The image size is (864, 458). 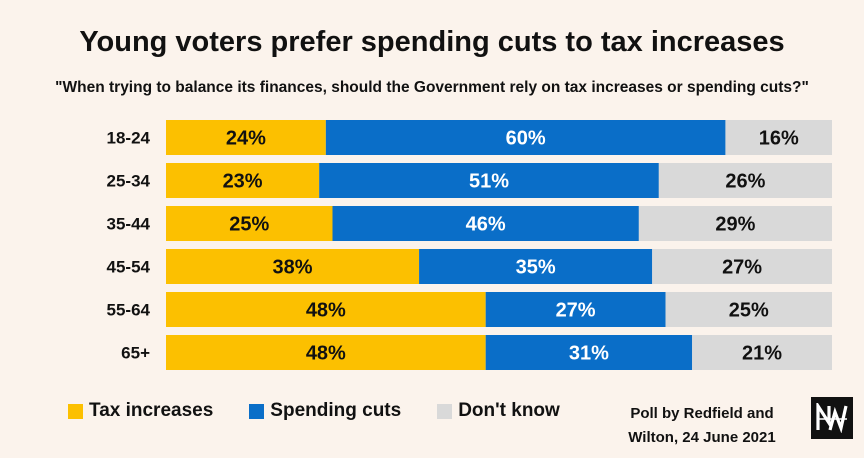 What do you see at coordinates (336, 410) in the screenshot?
I see `legend-label-spending: Spending cuts` at bounding box center [336, 410].